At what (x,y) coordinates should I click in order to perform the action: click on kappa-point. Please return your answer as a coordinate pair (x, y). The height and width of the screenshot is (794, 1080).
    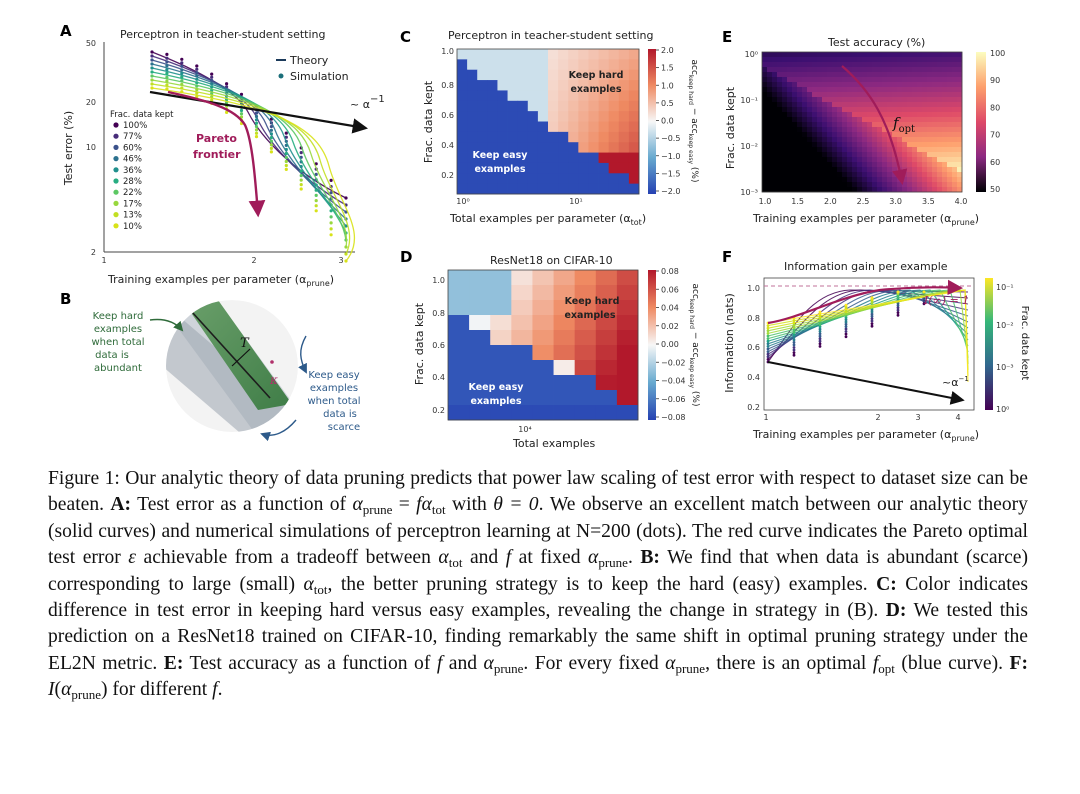
    Looking at the image, I should click on (272, 362).